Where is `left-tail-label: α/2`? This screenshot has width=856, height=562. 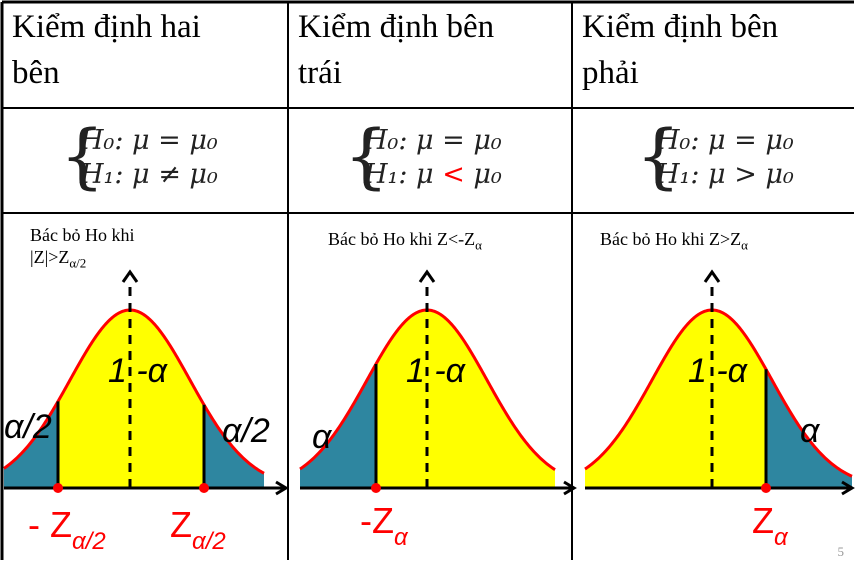 left-tail-label: α/2 is located at coordinates (28, 427).